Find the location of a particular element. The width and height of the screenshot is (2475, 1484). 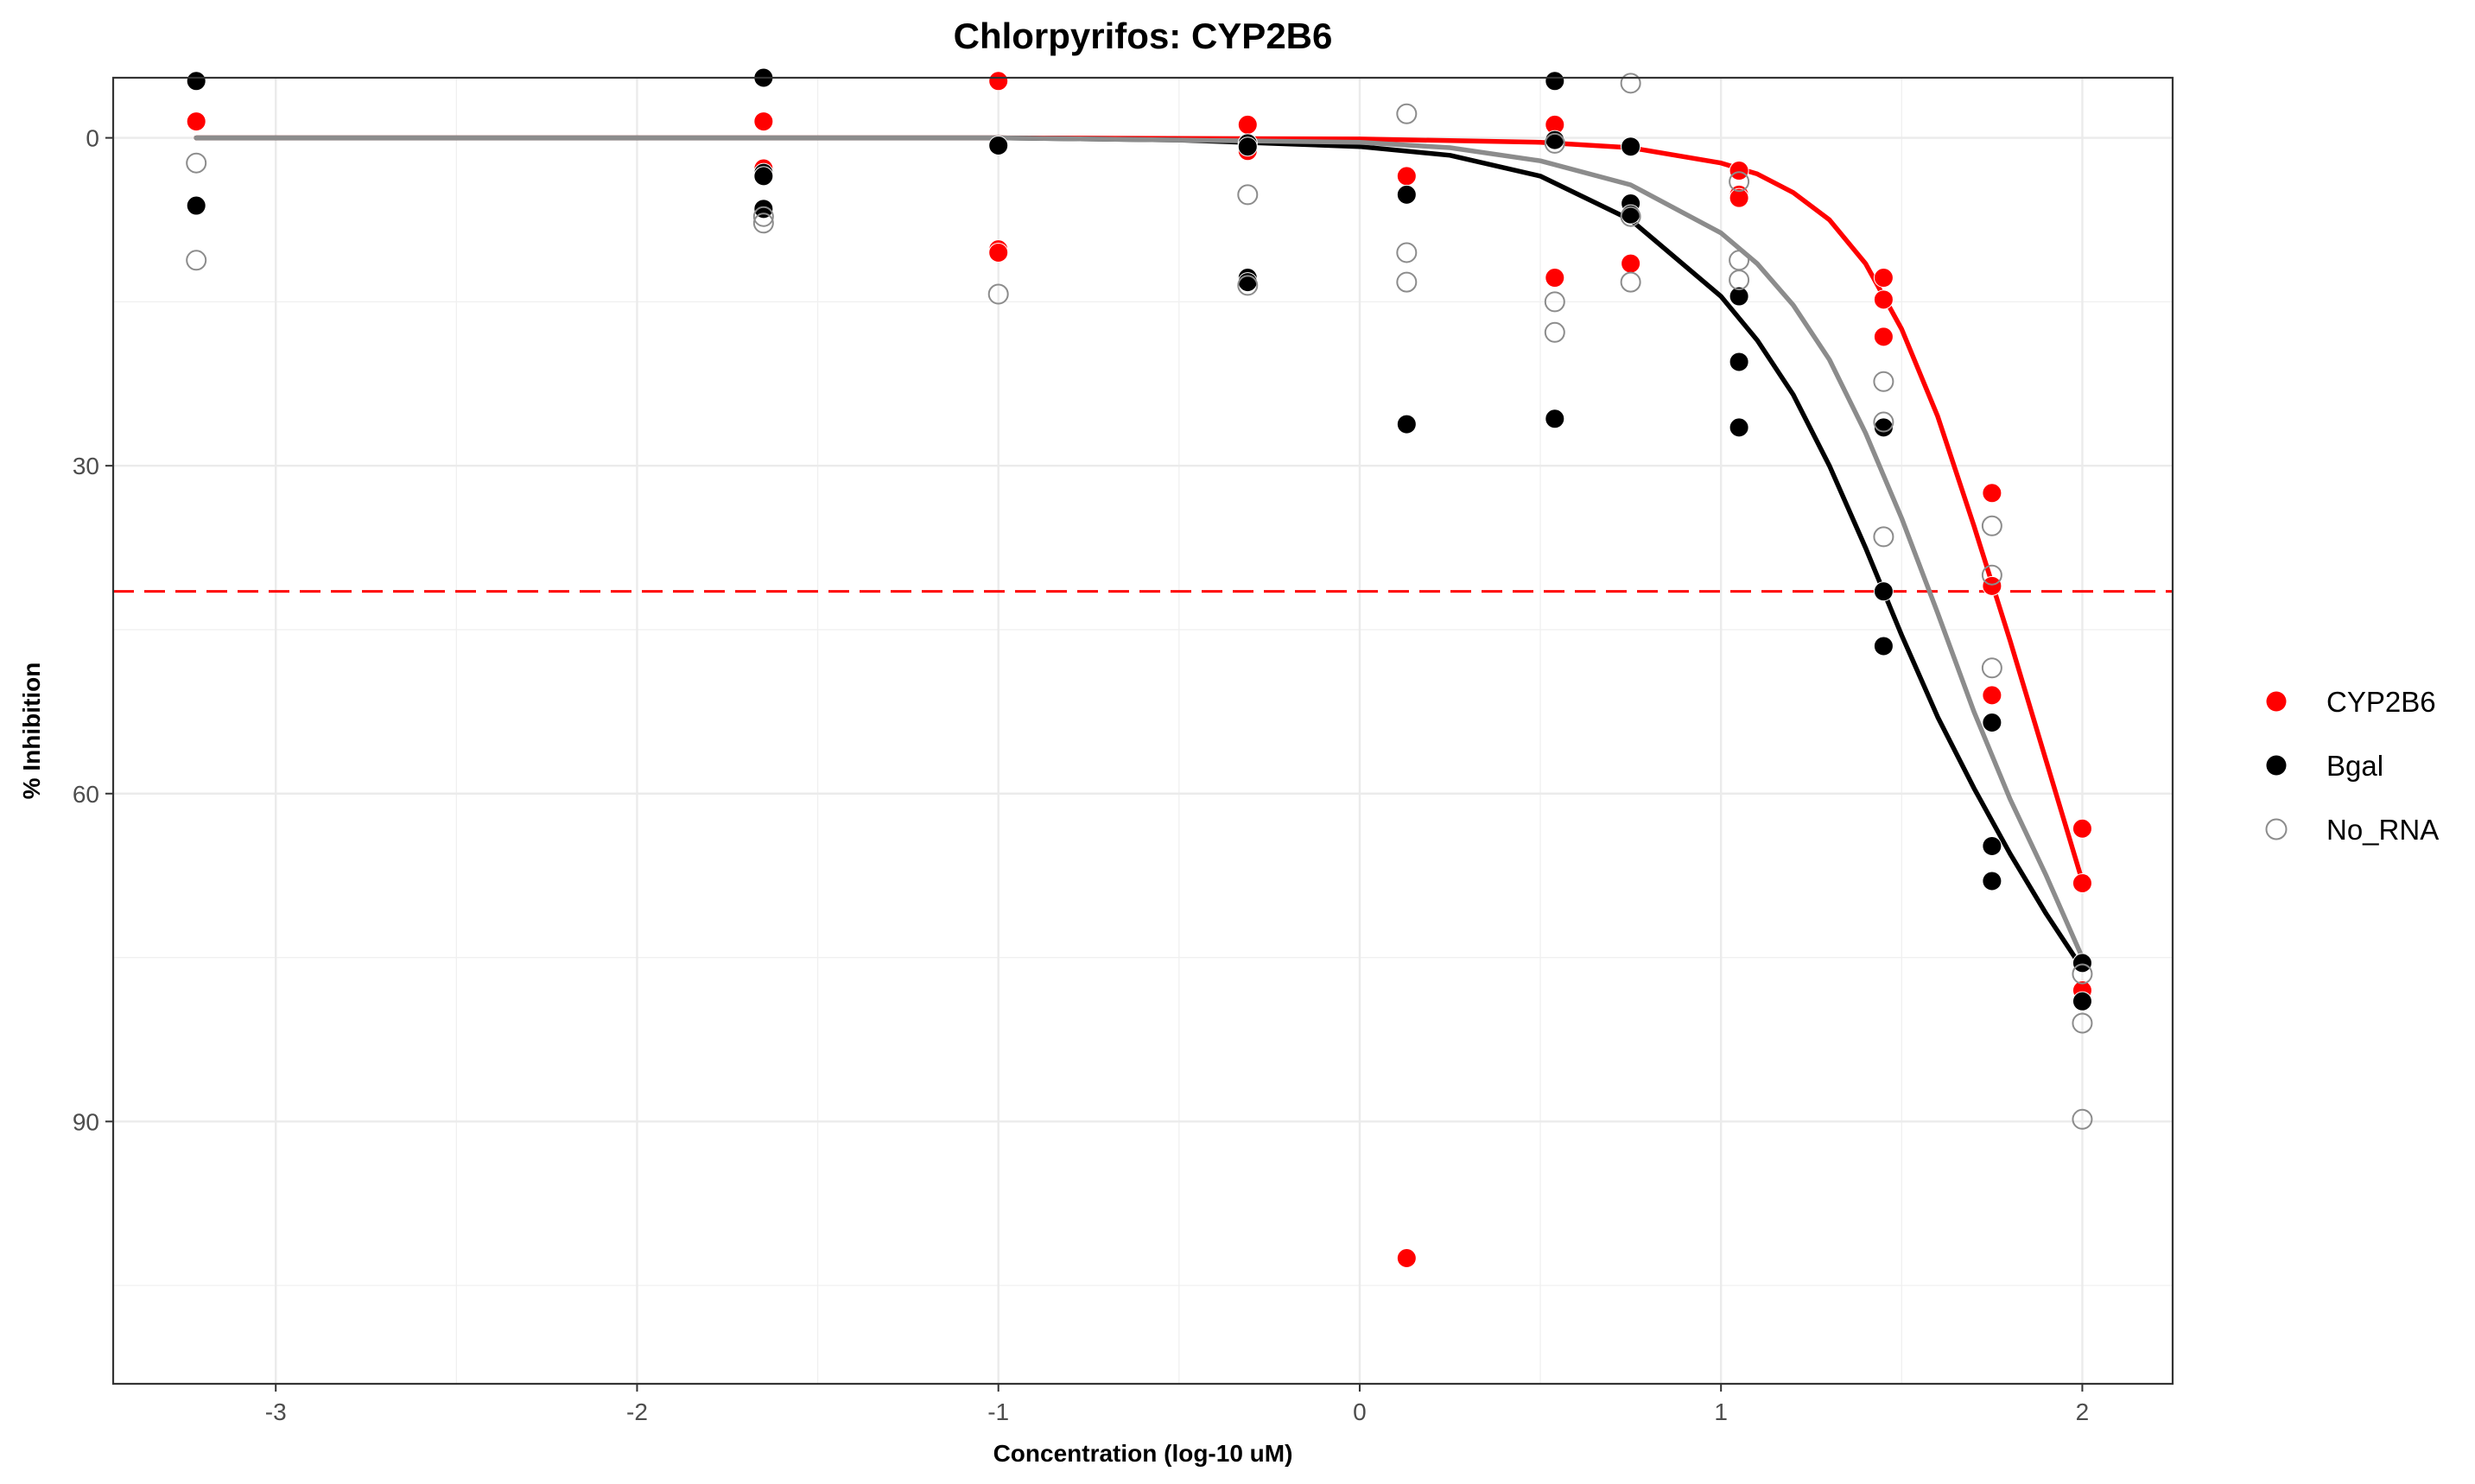

x-axis: -3 -2 -1 0 1 2 is located at coordinates (1177, 1404).